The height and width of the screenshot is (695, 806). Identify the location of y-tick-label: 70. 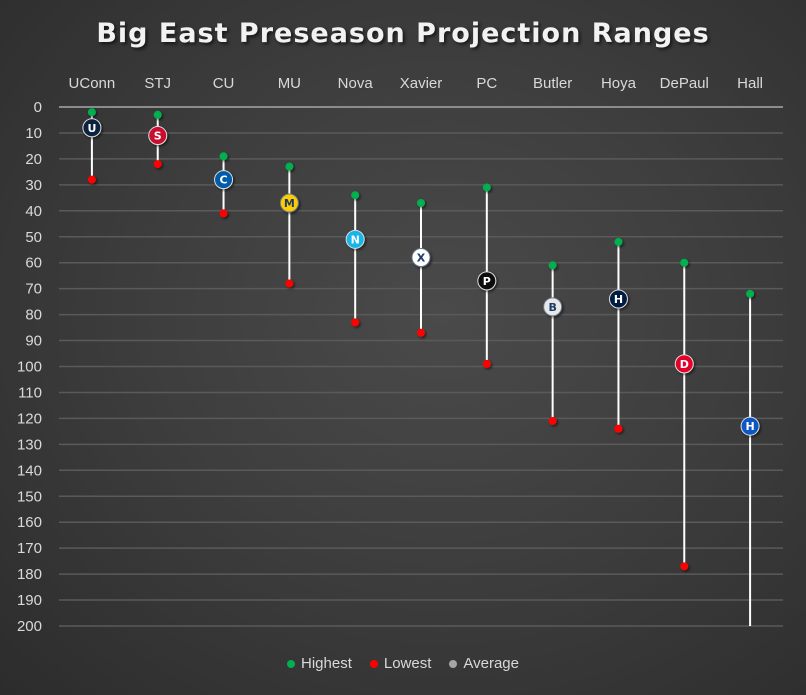
(33, 289).